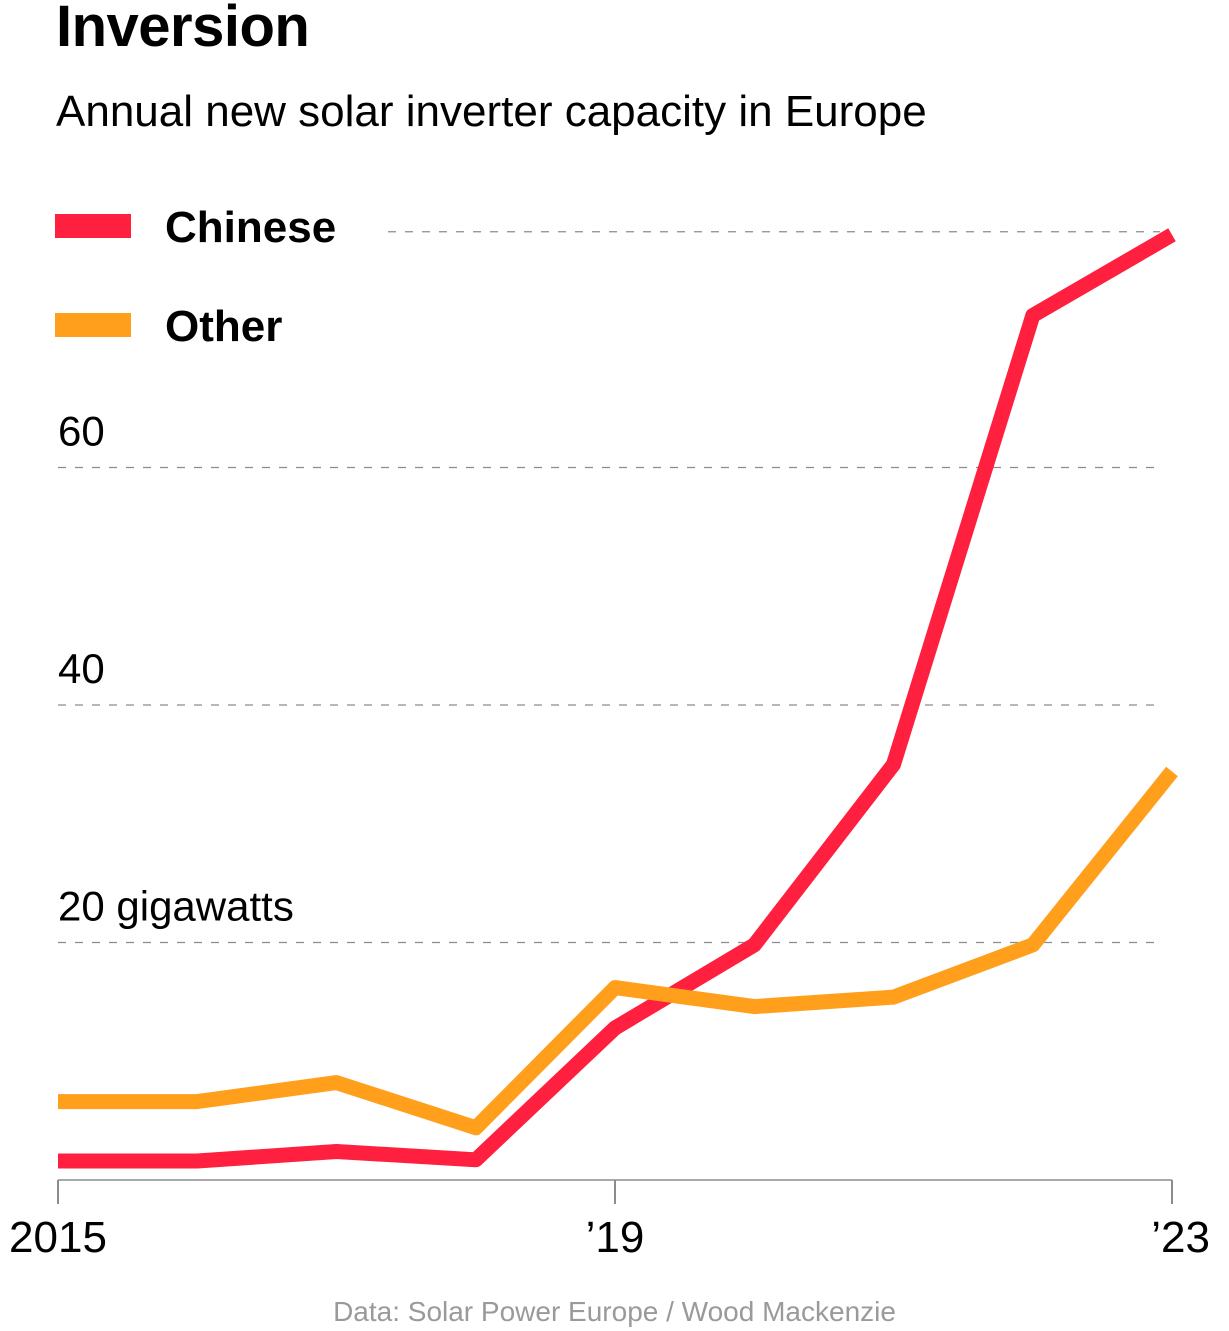 This screenshot has width=1229, height=1331. What do you see at coordinates (223, 326) in the screenshot?
I see `legend-label-other: Other` at bounding box center [223, 326].